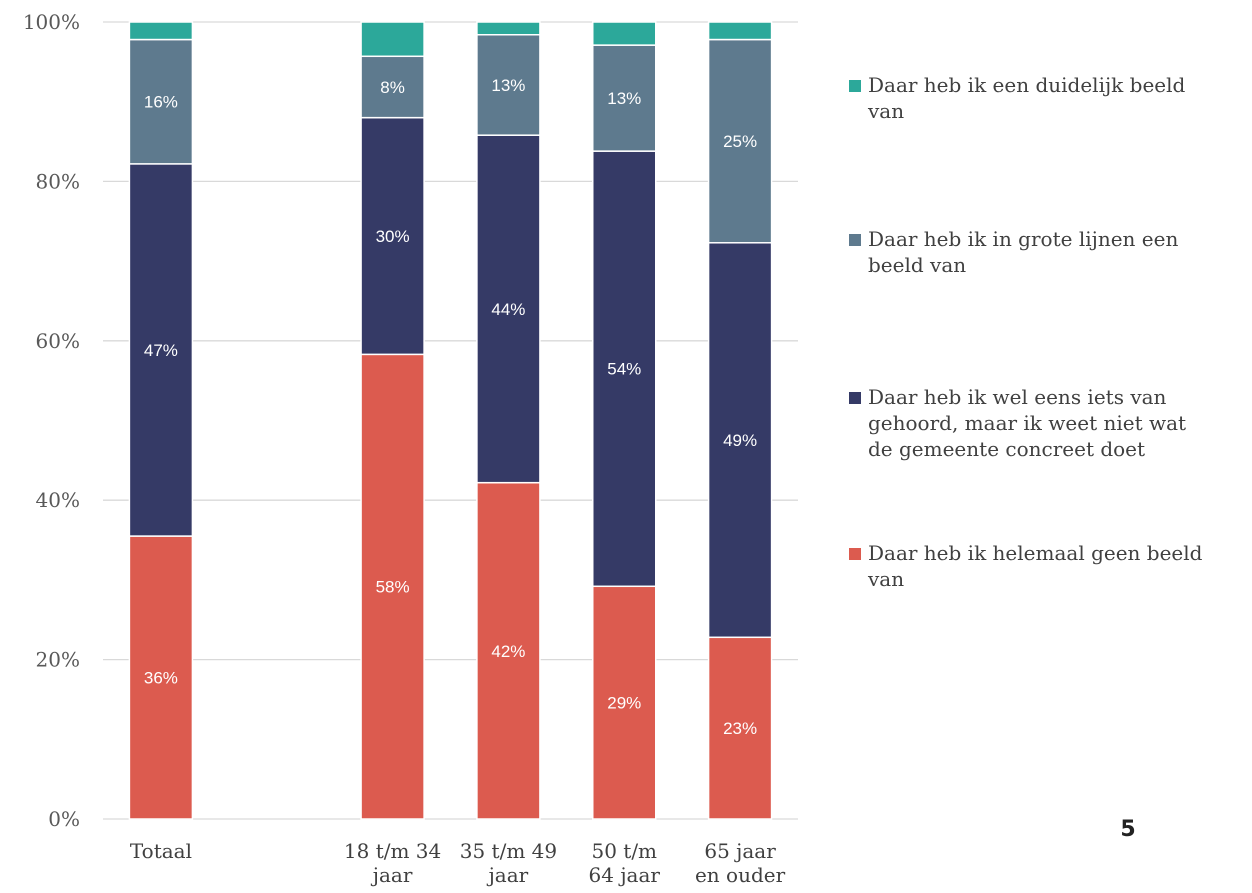  I want to click on data-label: 47%, so click(161, 350).